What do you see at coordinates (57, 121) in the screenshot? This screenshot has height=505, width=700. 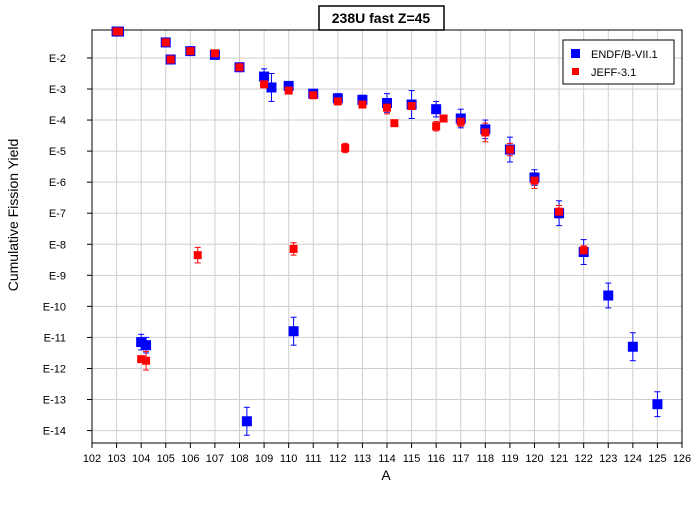 I see `y-tick-label: E-4` at bounding box center [57, 121].